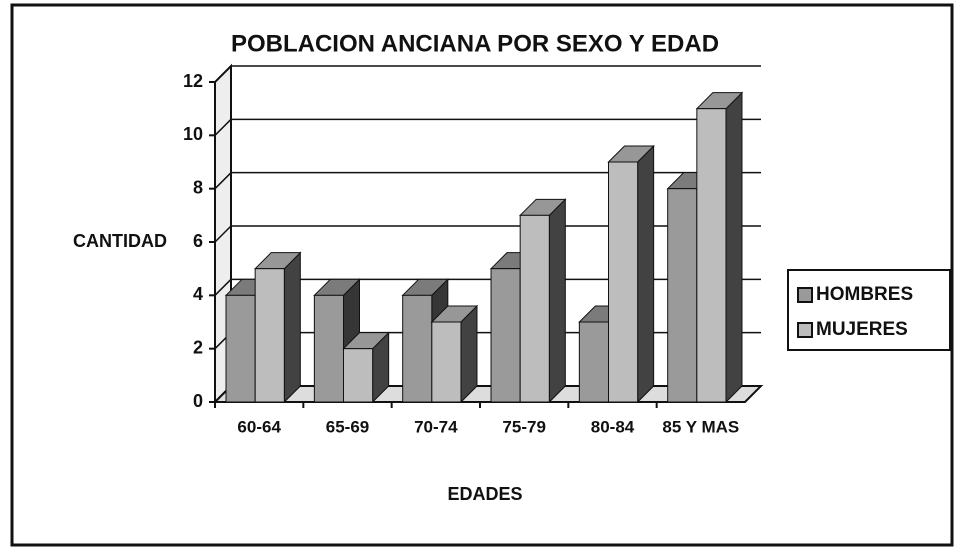 The image size is (955, 552). I want to click on chart-title: POBLACION ANCIANA POR SEXO Y EDAD, so click(475, 43).